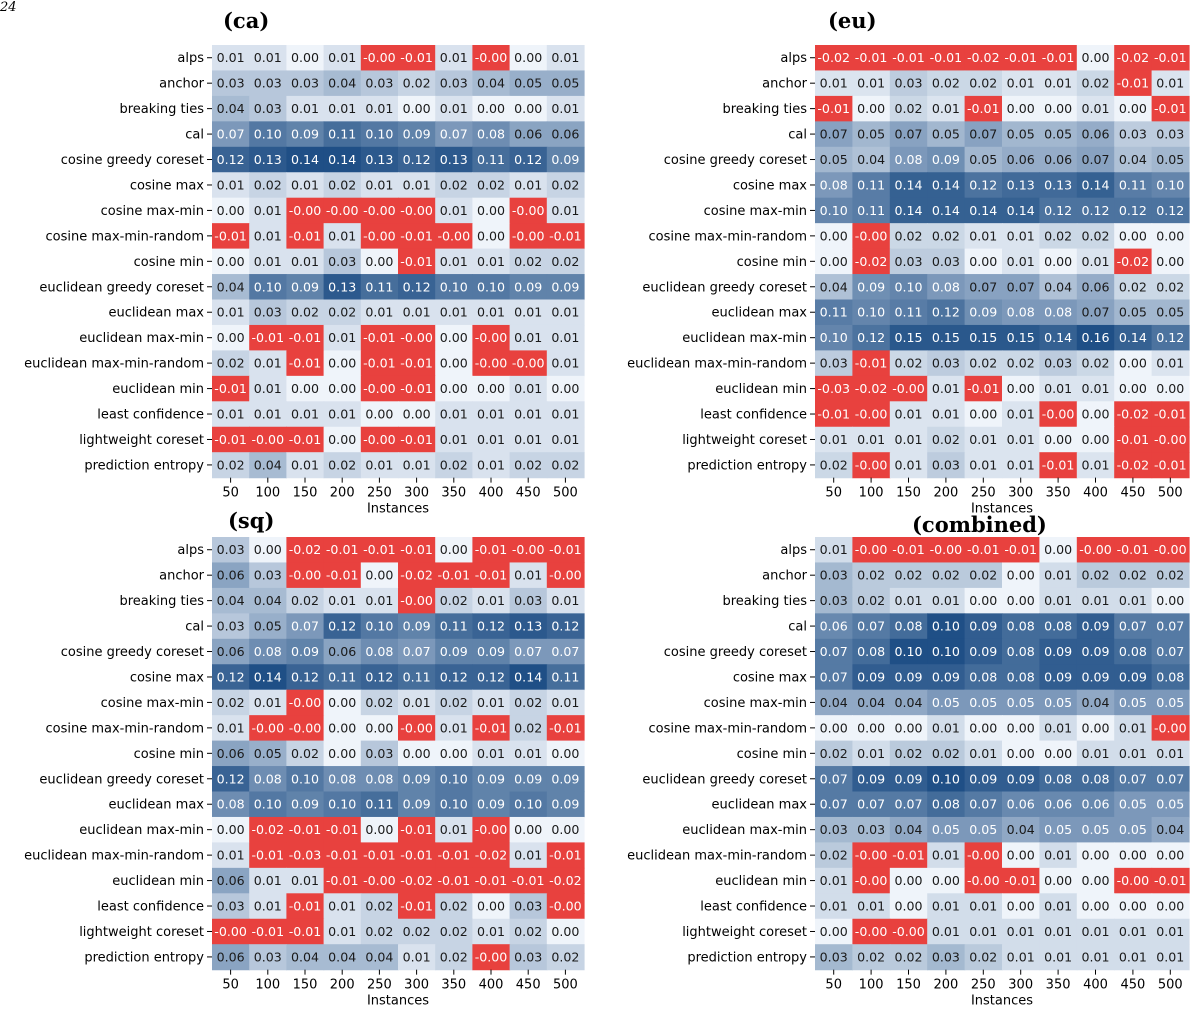 The height and width of the screenshot is (1016, 1199). What do you see at coordinates (528, 985) in the screenshot?
I see `x-tick-label: 450` at bounding box center [528, 985].